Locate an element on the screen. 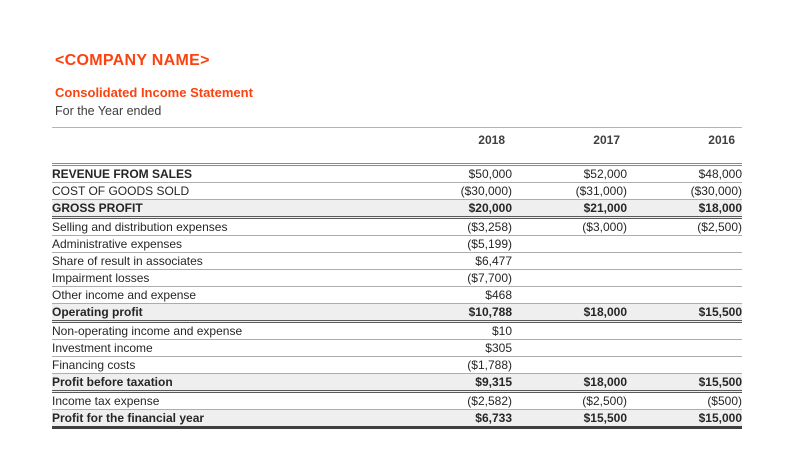  table-row-impairment: Impairment losses ($7,700) is located at coordinates (397, 278).